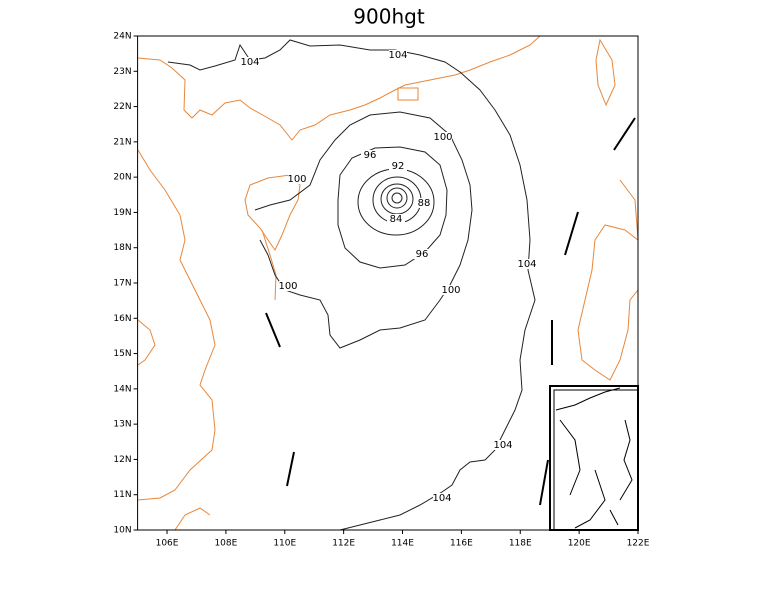 This screenshot has height=600, width=777. What do you see at coordinates (402, 544) in the screenshot?
I see `x-tick-label: 114E` at bounding box center [402, 544].